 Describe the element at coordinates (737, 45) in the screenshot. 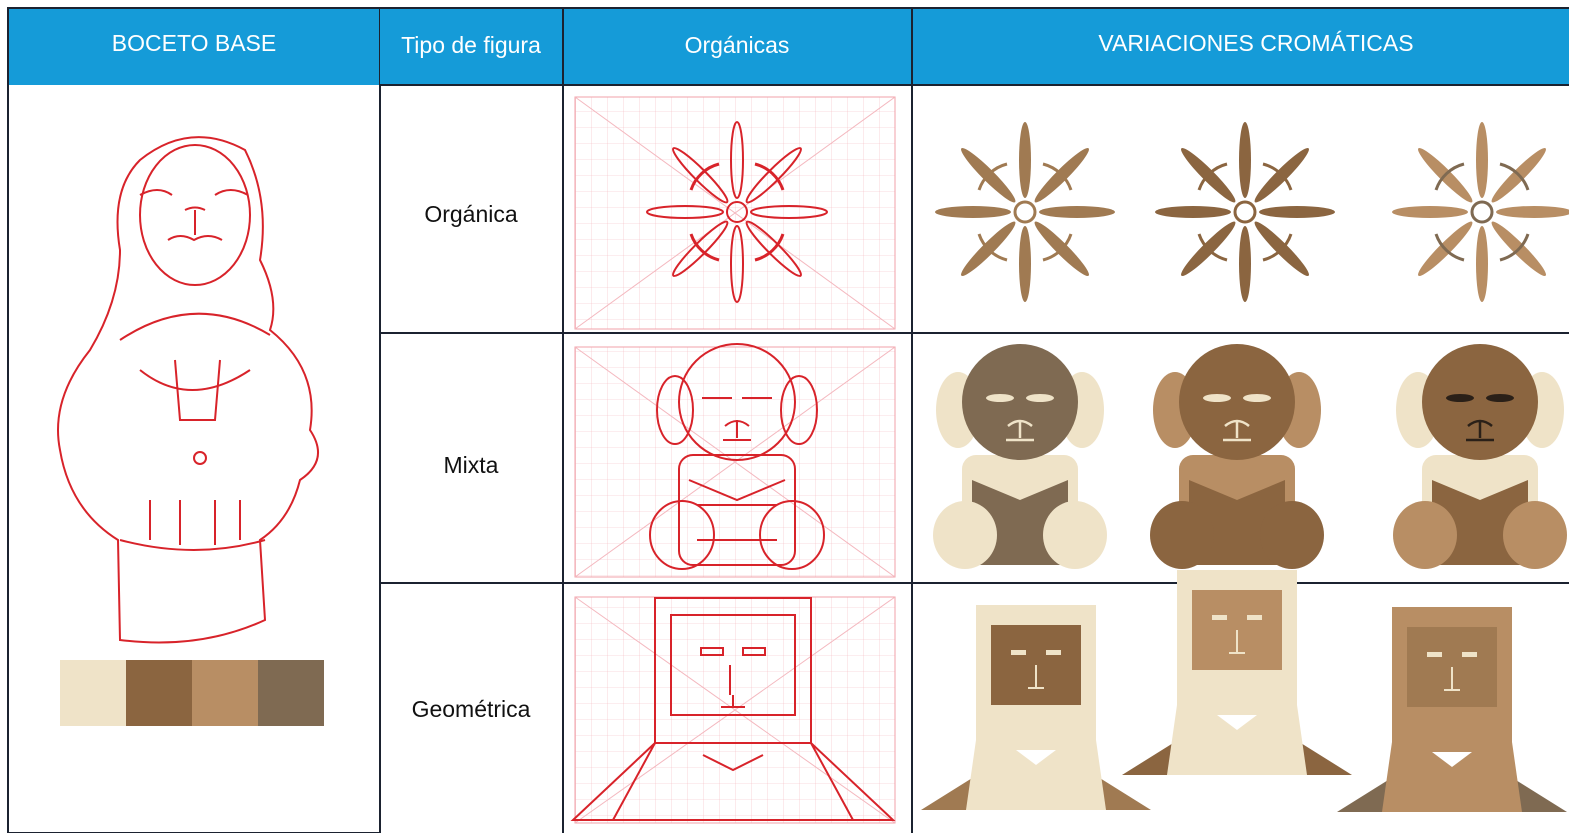

I see `header-text: Orgánicas` at that location.